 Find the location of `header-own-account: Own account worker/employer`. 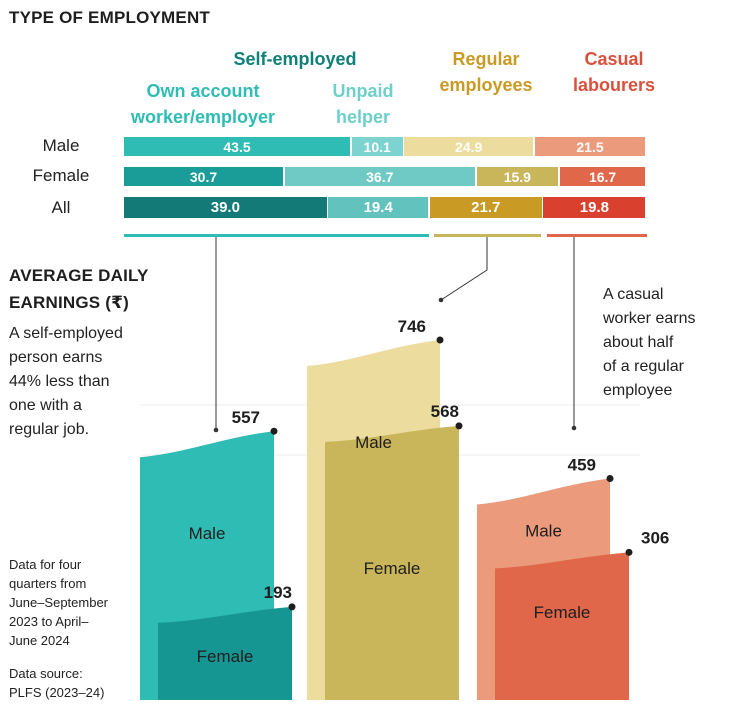

header-own-account: Own account worker/employer is located at coordinates (203, 104).